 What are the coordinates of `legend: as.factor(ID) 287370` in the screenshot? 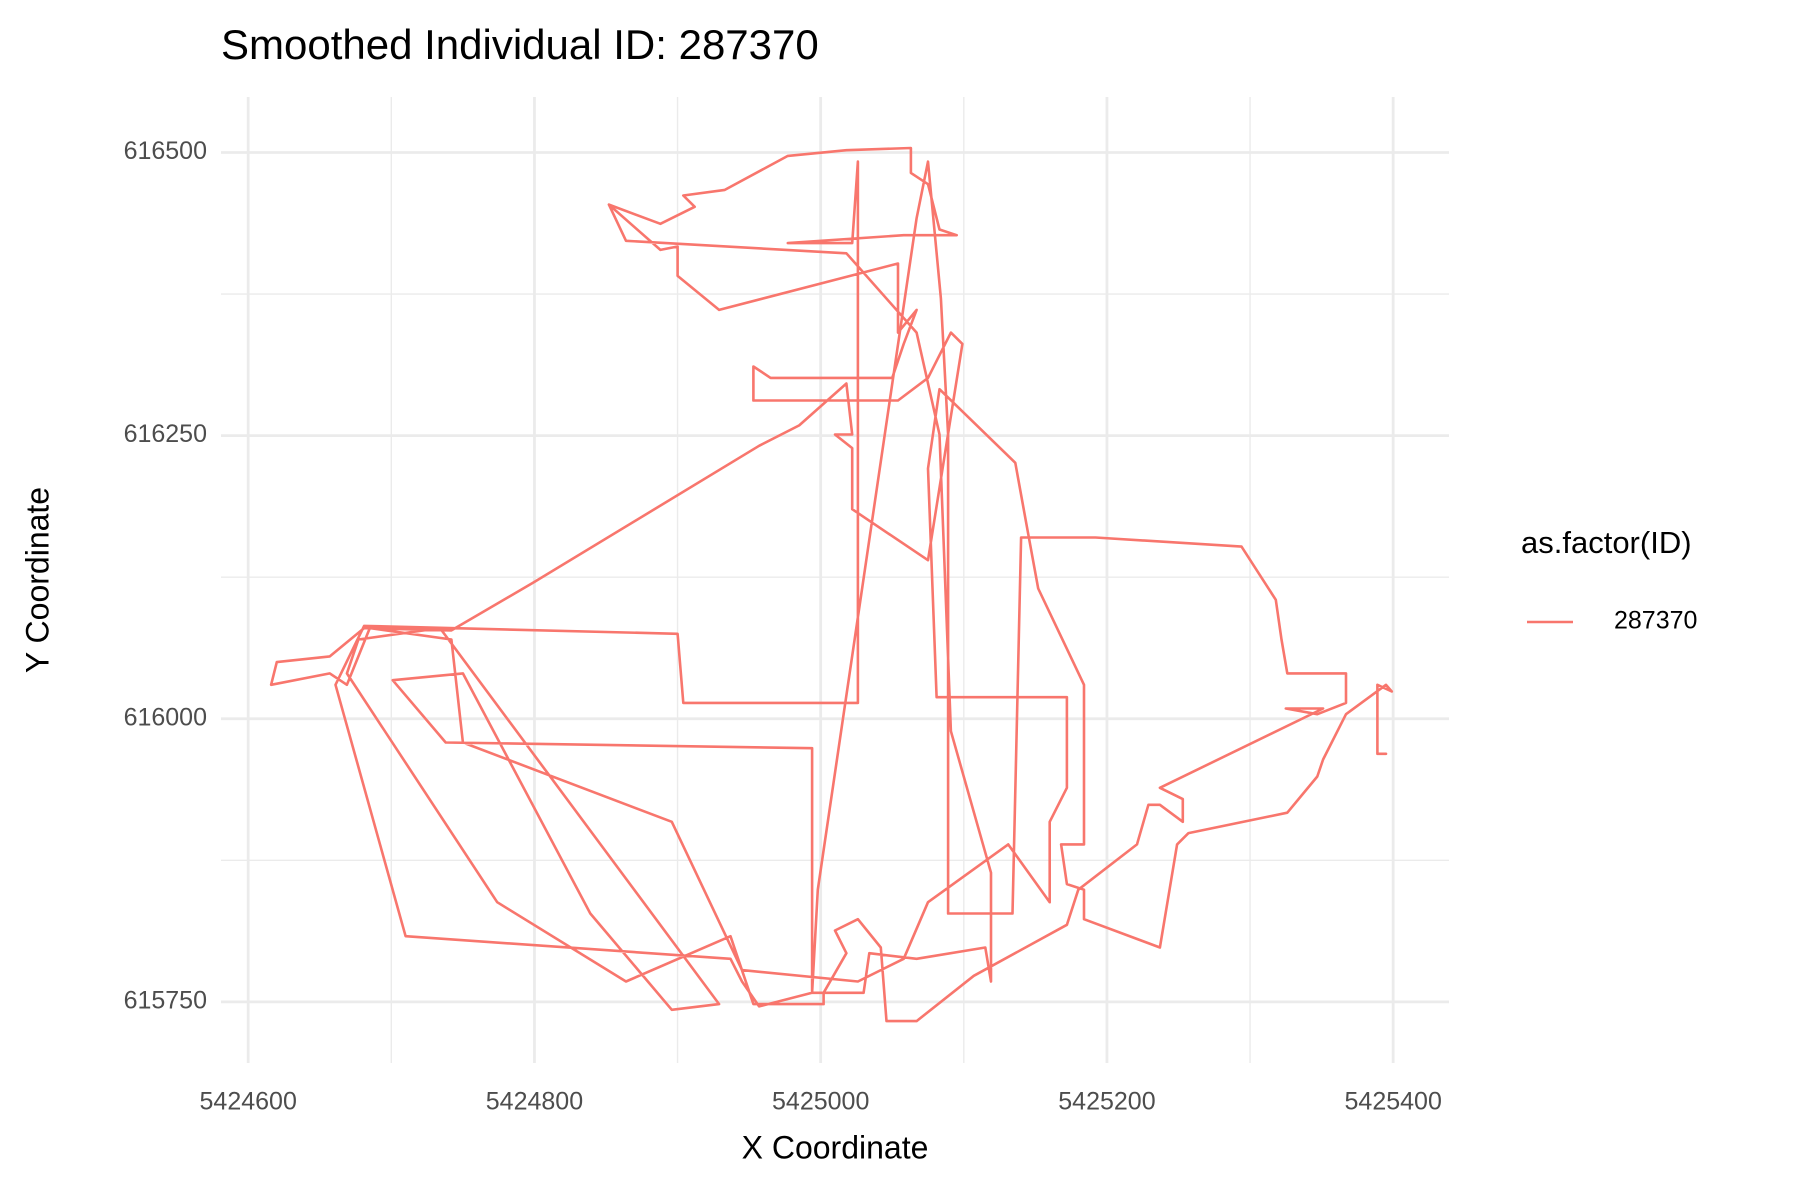 It's located at (1609, 579).